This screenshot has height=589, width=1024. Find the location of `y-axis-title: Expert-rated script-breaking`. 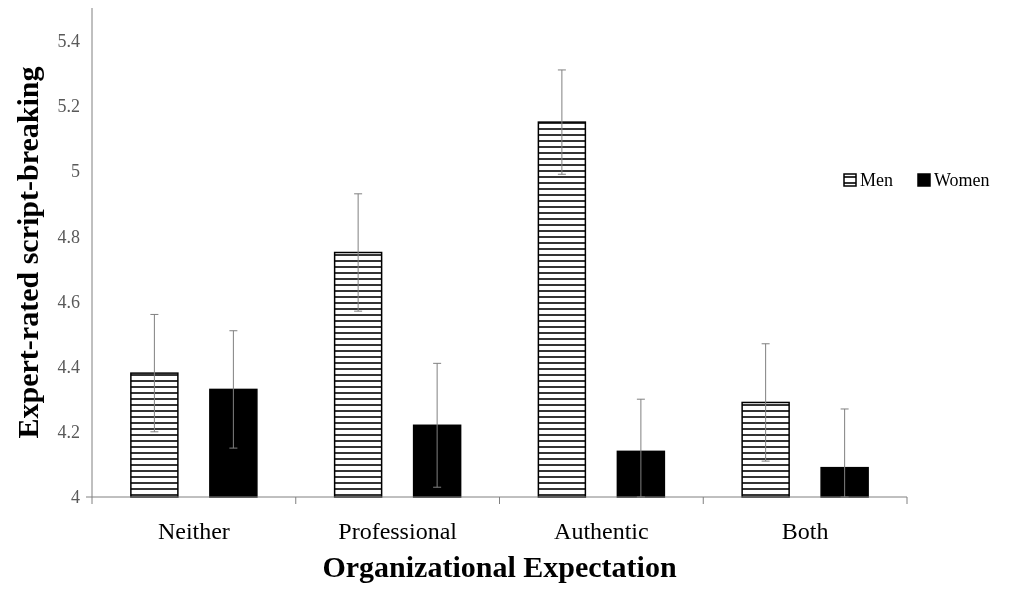

y-axis-title: Expert-rated script-breaking is located at coordinates (27, 252).